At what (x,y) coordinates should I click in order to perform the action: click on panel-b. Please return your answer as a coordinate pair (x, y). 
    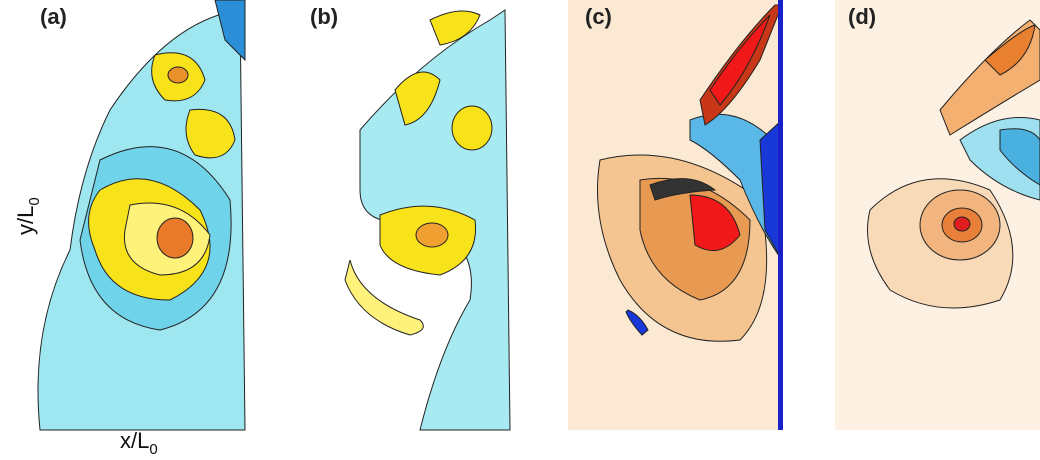
    Looking at the image, I should click on (427, 220).